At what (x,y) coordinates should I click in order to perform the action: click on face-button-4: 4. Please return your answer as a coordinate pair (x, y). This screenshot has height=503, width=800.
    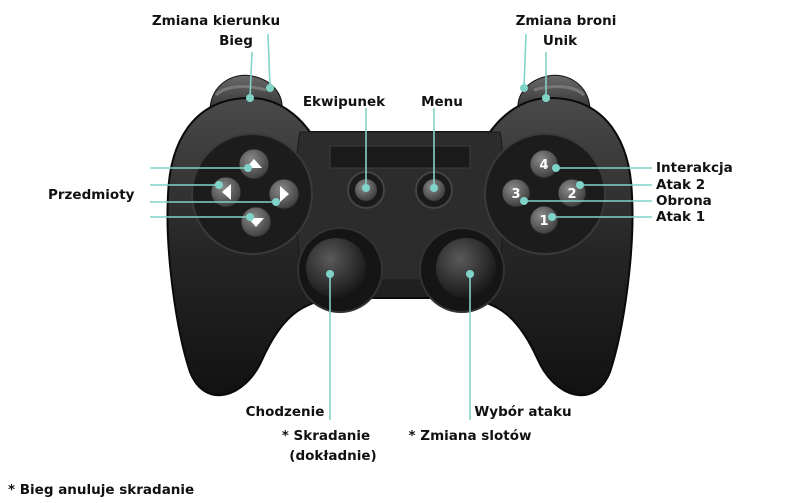
    Looking at the image, I should click on (544, 164).